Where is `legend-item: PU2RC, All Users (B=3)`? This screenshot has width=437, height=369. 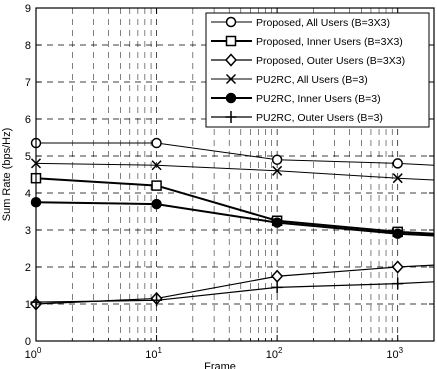 legend-item: PU2RC, All Users (B=3) is located at coordinates (289, 79).